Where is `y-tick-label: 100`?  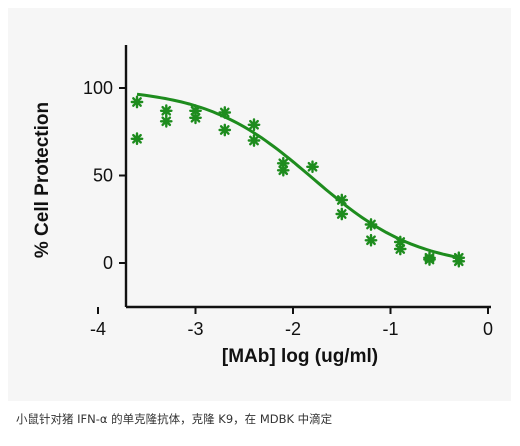
y-tick-label: 100 is located at coordinates (98, 88).